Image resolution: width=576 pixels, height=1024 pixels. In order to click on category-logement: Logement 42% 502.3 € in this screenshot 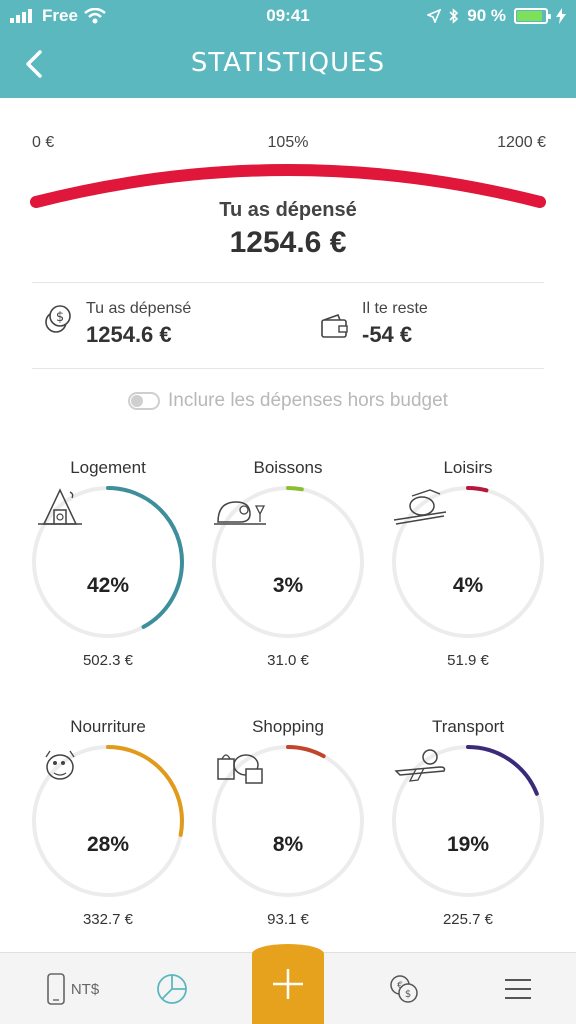, I will do `click(108, 563)`.